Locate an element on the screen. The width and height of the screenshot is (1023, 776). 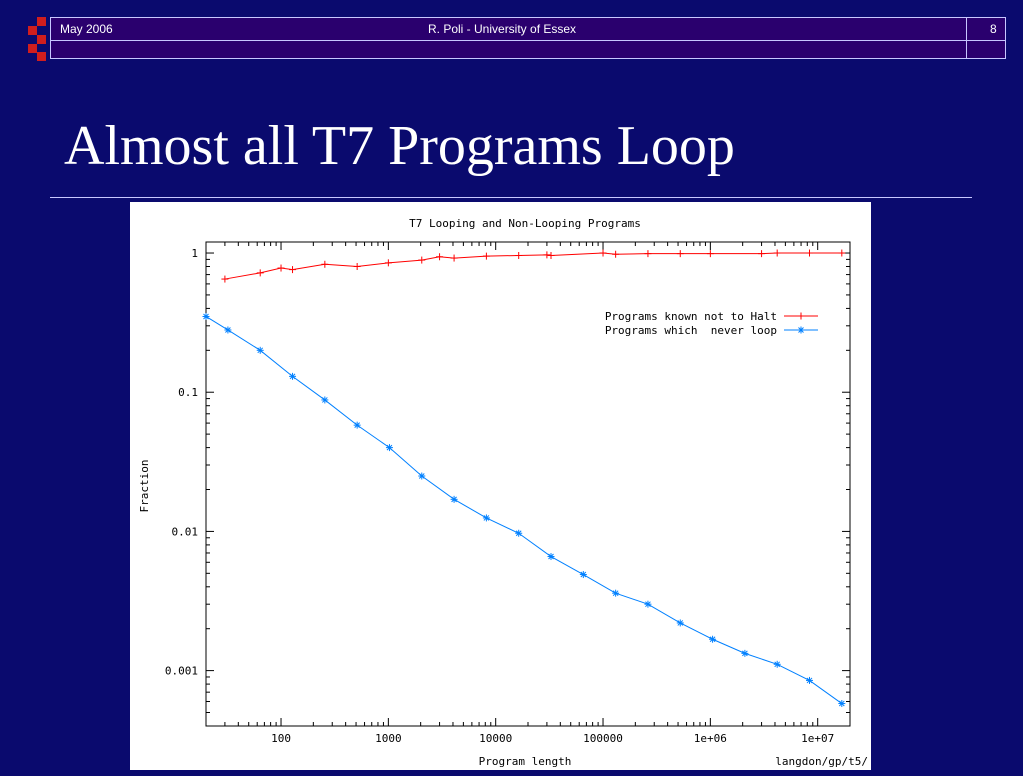
corner-credit: langdon/gp/t5/ is located at coordinates (821, 761).